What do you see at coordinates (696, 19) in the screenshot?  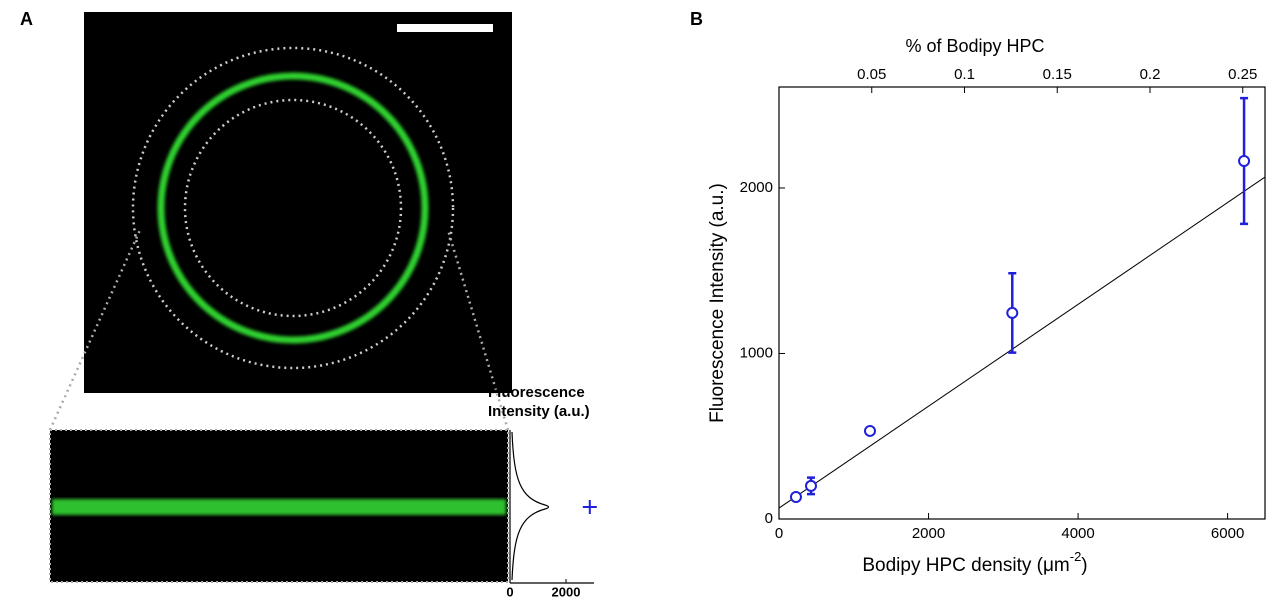 I see `panel-label: B` at bounding box center [696, 19].